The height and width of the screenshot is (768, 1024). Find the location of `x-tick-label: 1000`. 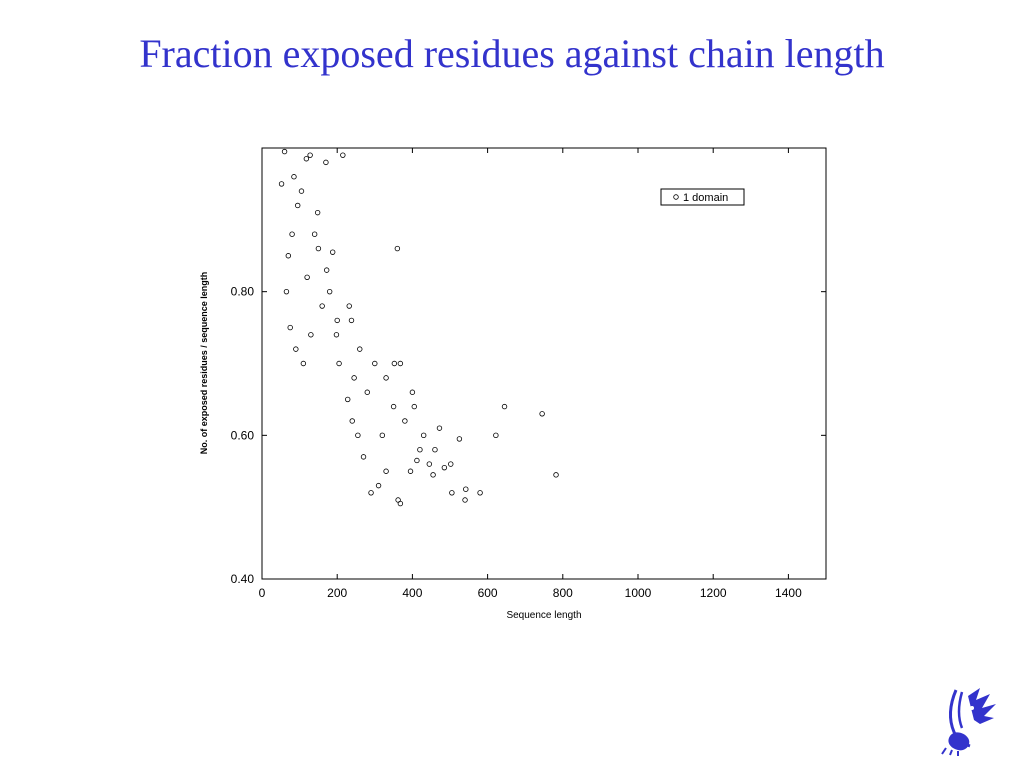

x-tick-label: 1000 is located at coordinates (638, 593).